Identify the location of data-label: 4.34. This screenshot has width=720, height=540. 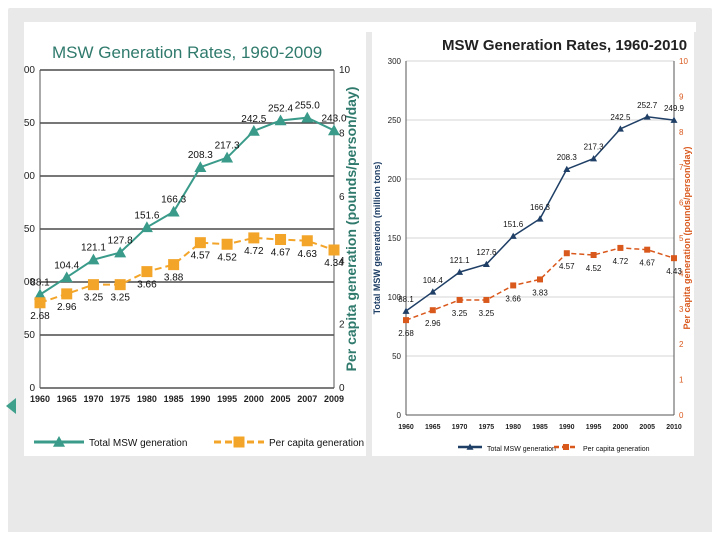
(334, 263).